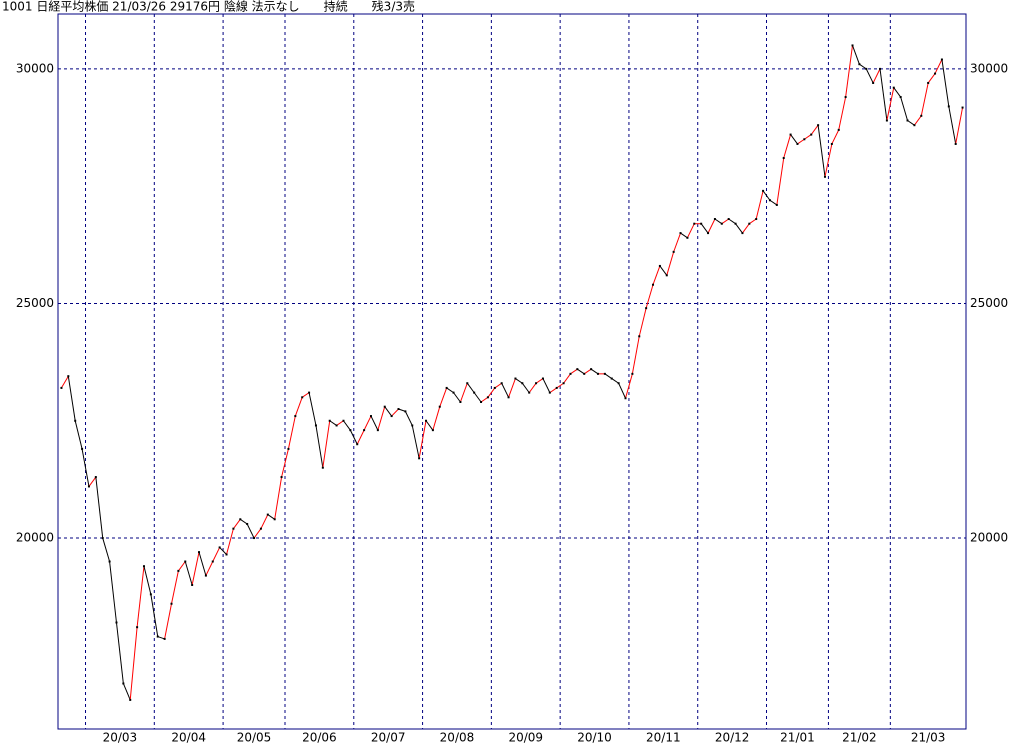  I want to click on y-tick-label-right: 20000, so click(989, 538).